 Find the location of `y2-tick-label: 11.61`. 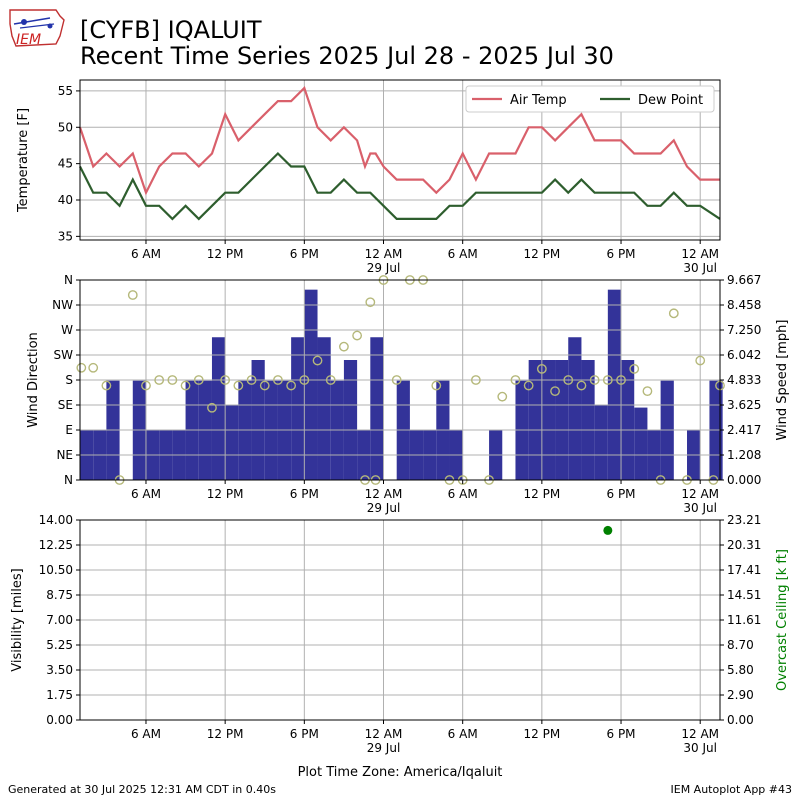

y2-tick-label: 11.61 is located at coordinates (744, 620).